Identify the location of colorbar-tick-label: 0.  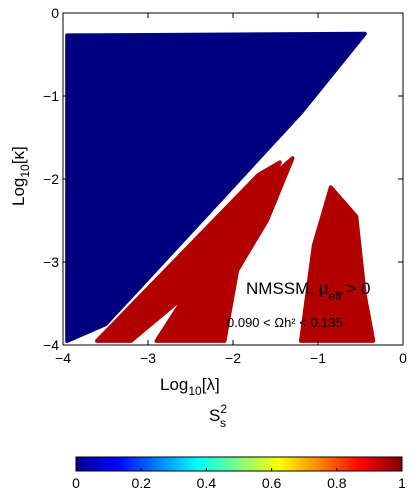
(76, 482).